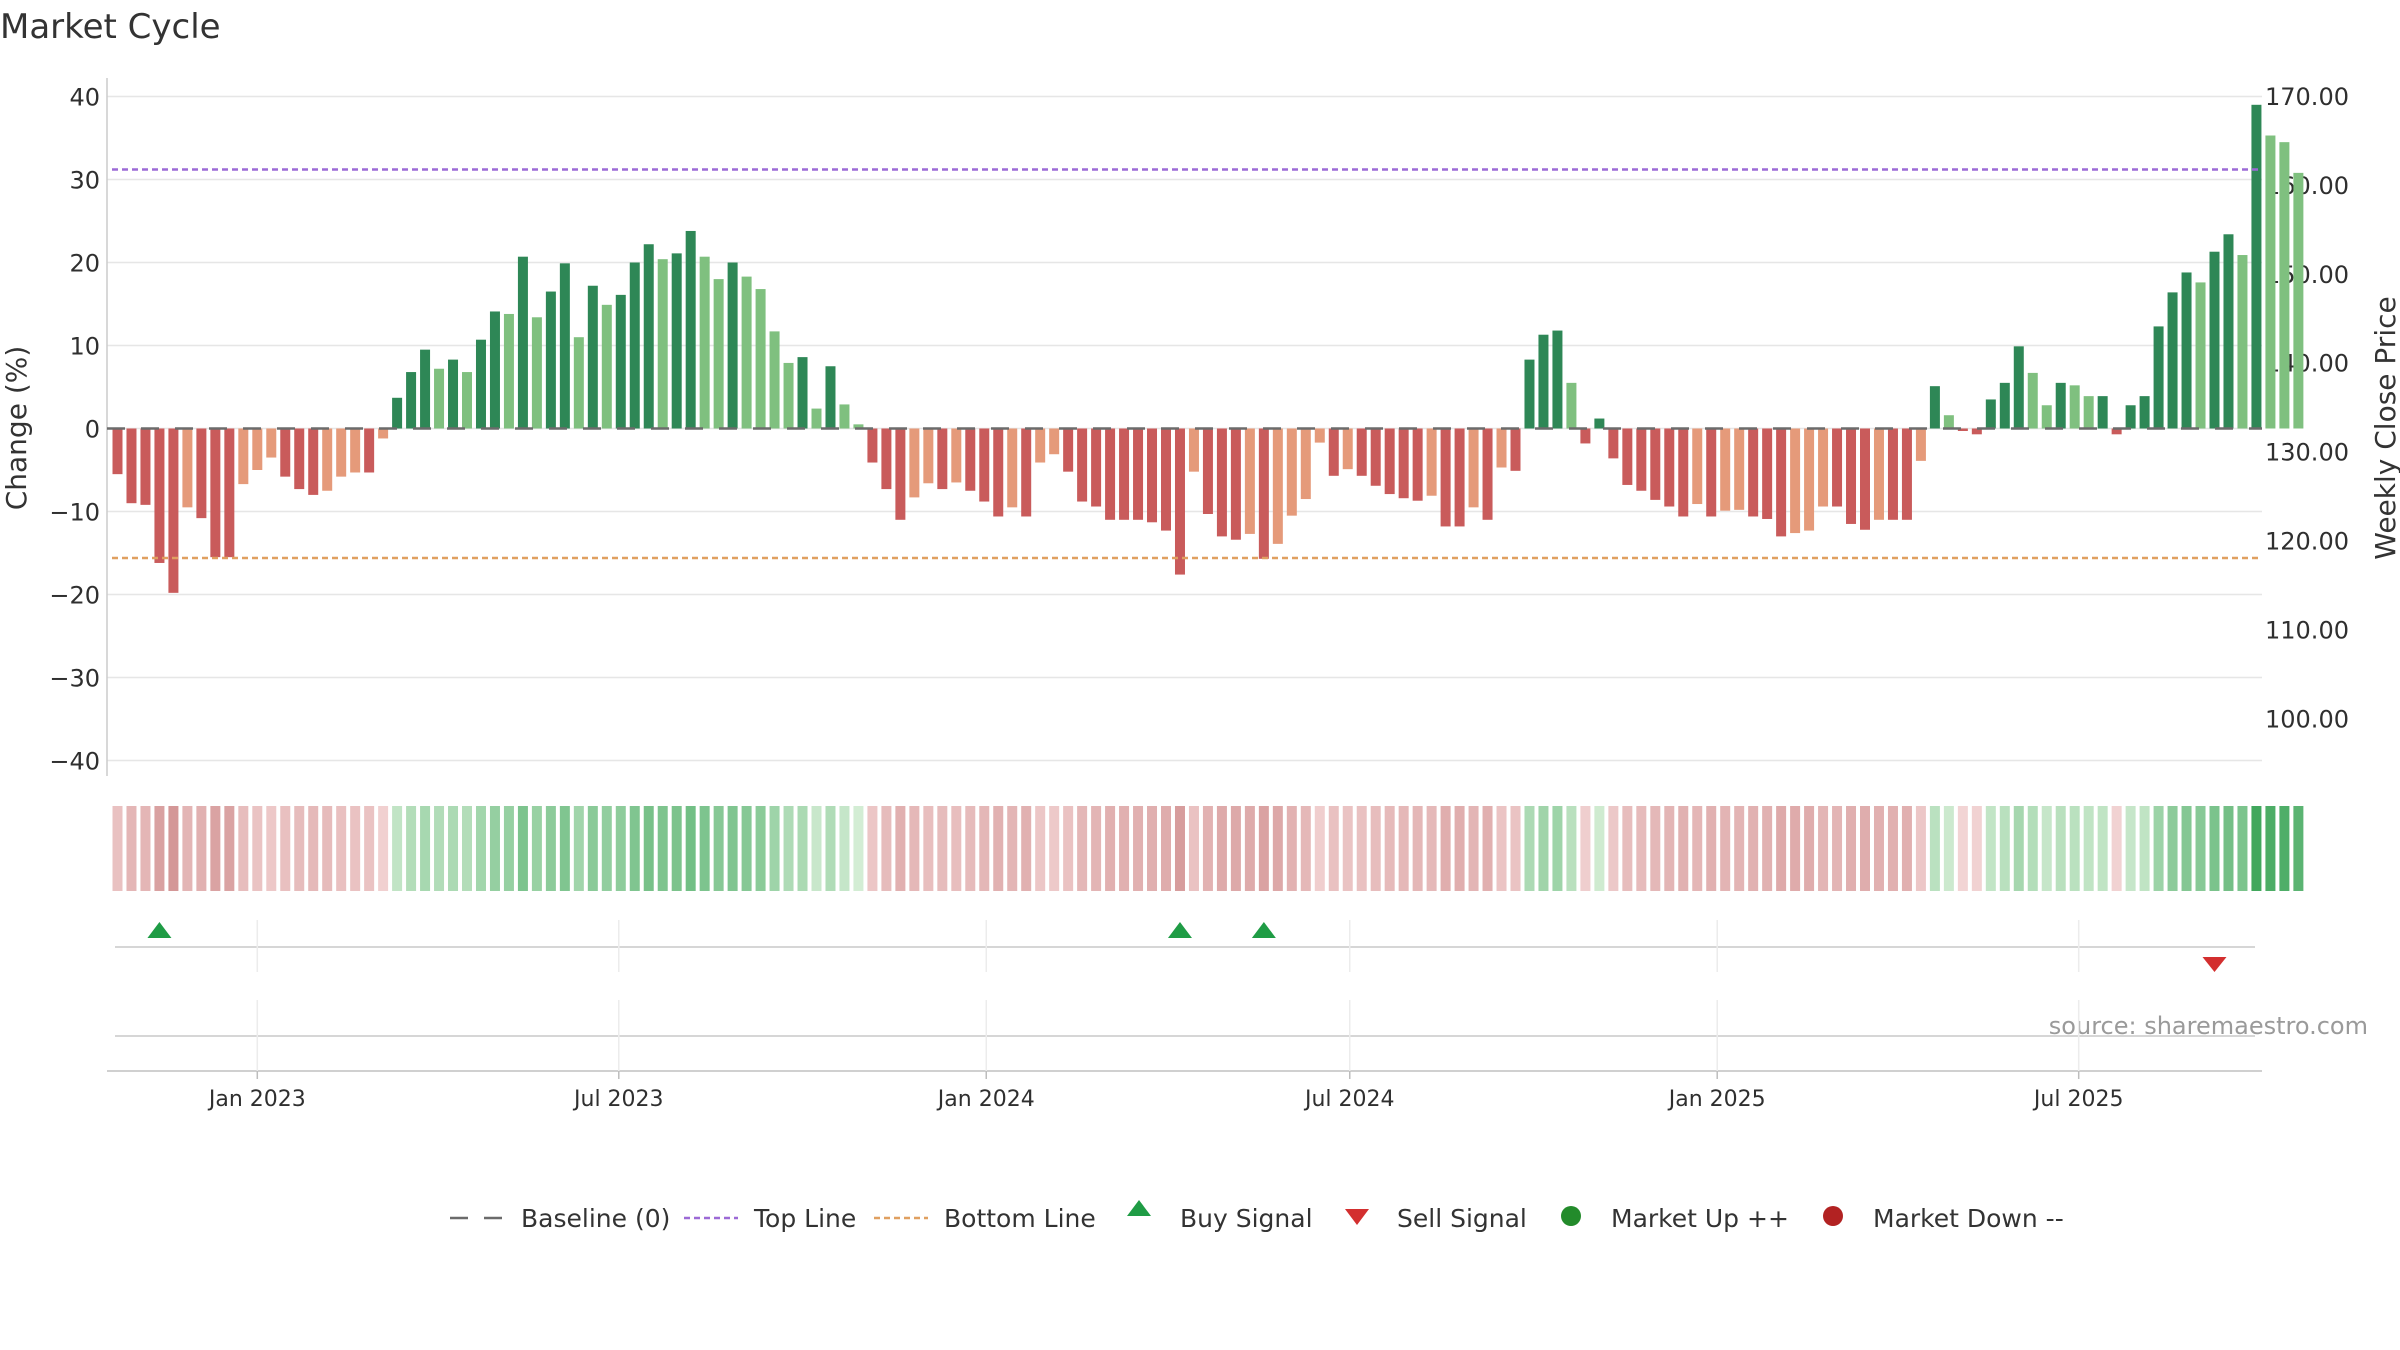 Image resolution: width=2400 pixels, height=1350 pixels. Describe the element at coordinates (92, 430) in the screenshot. I see `y-tick-label: 0` at that location.